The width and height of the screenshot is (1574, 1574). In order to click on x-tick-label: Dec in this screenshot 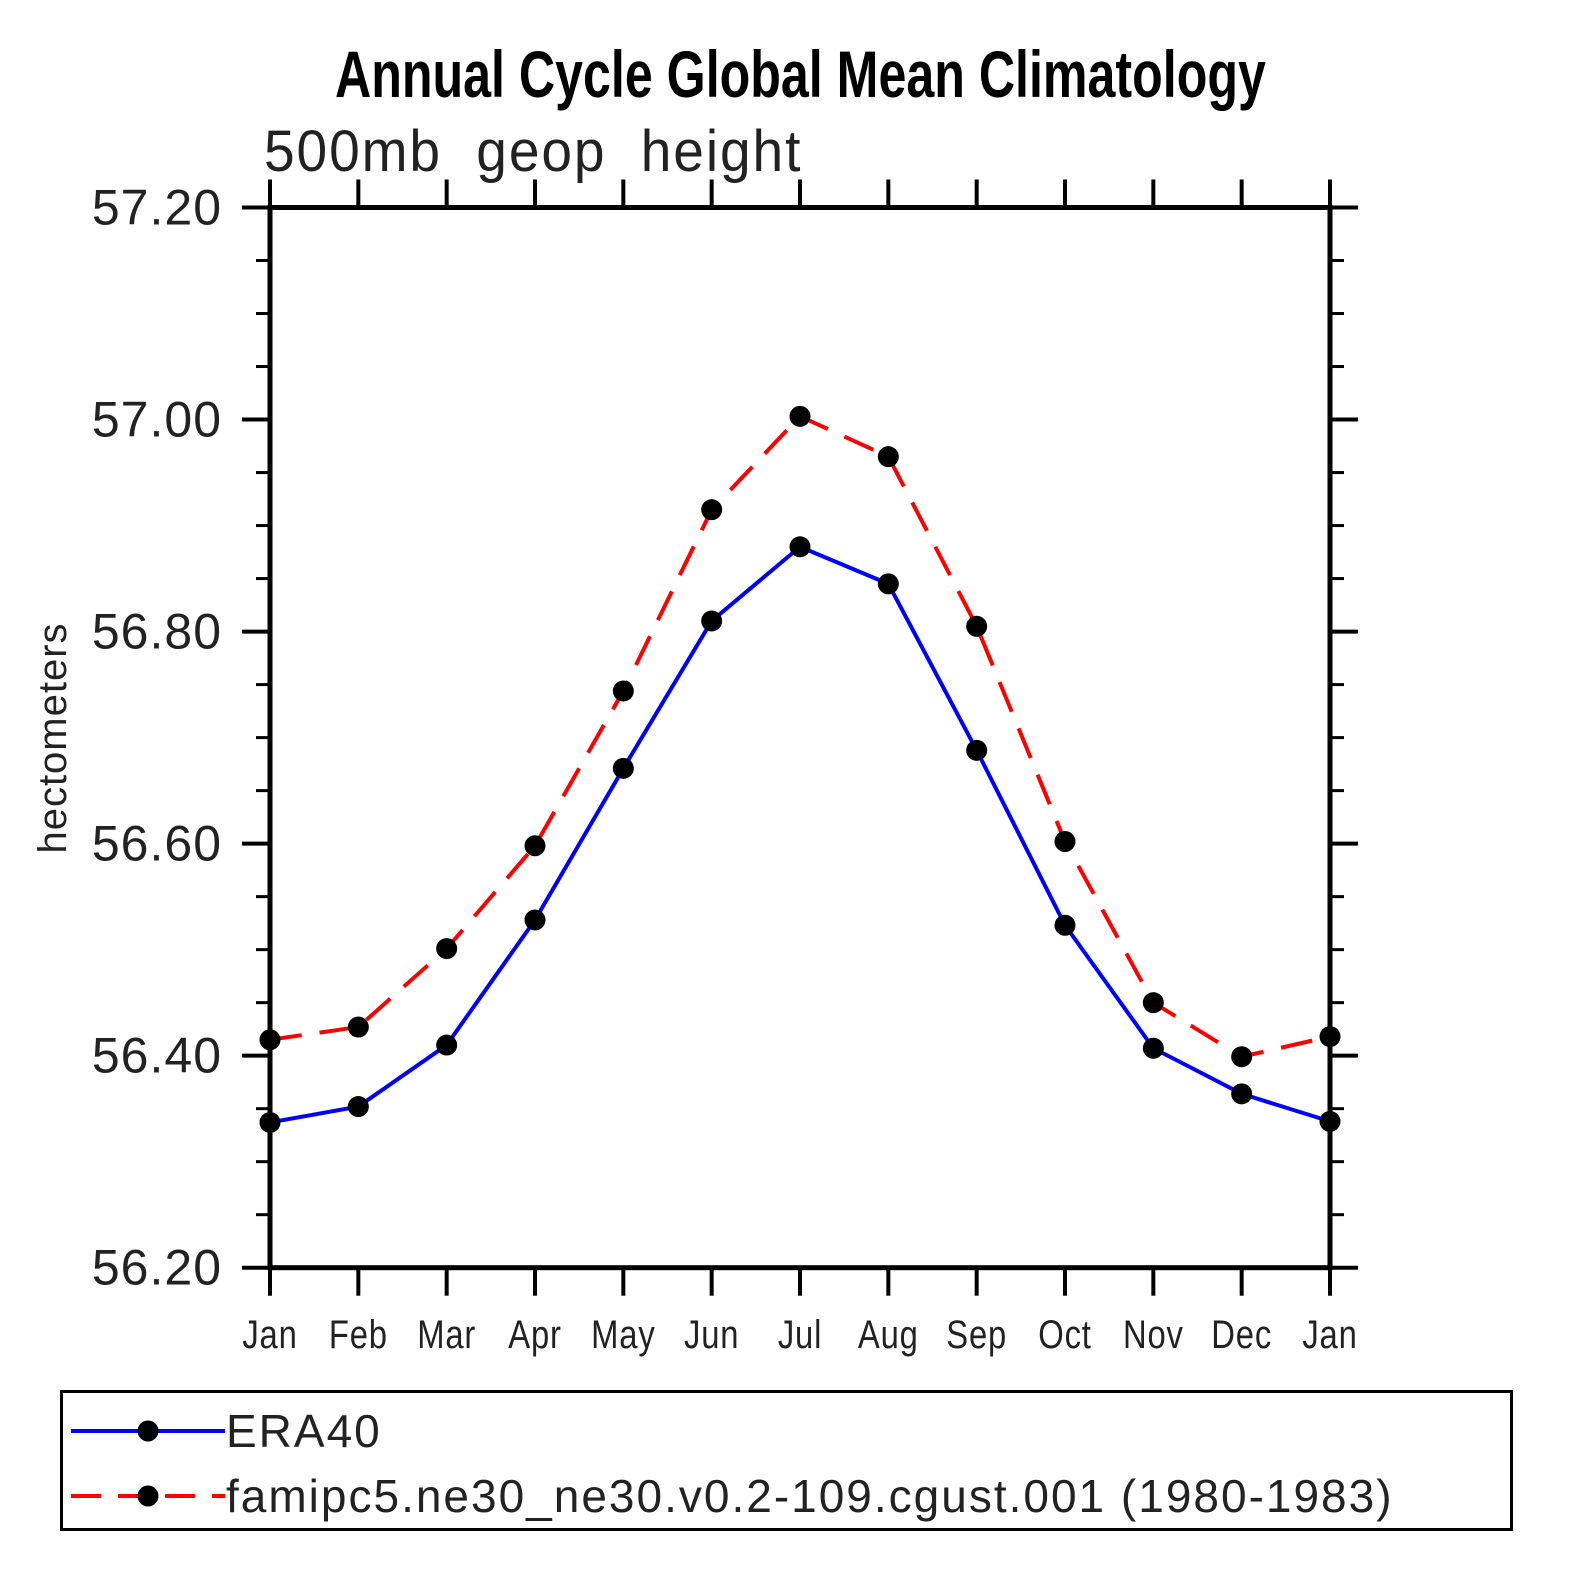, I will do `click(1241, 1334)`.